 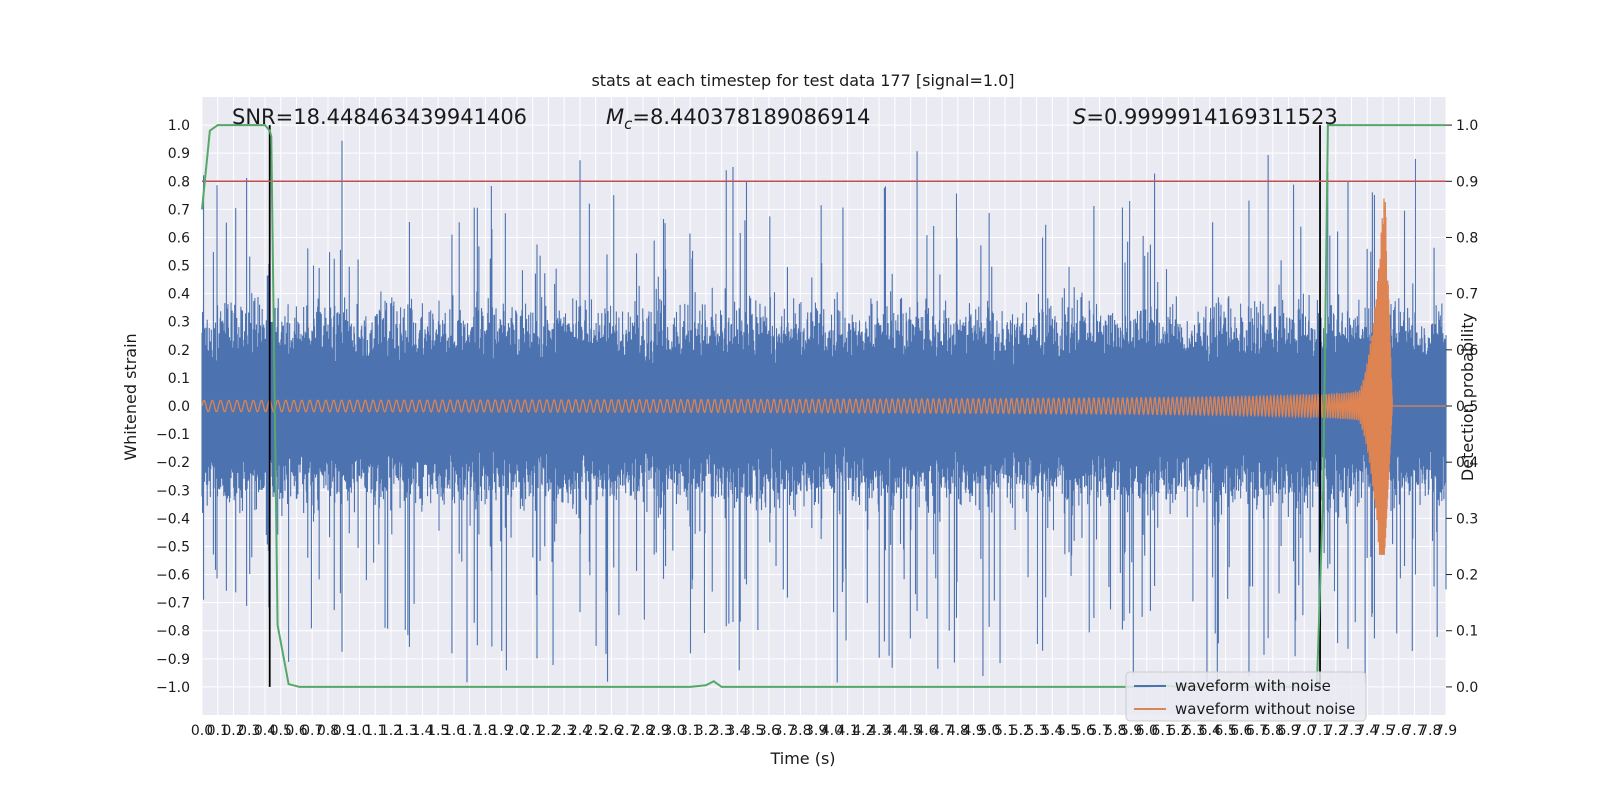 I want to click on right-y-tick-label: 0.8, so click(x=1467, y=238).